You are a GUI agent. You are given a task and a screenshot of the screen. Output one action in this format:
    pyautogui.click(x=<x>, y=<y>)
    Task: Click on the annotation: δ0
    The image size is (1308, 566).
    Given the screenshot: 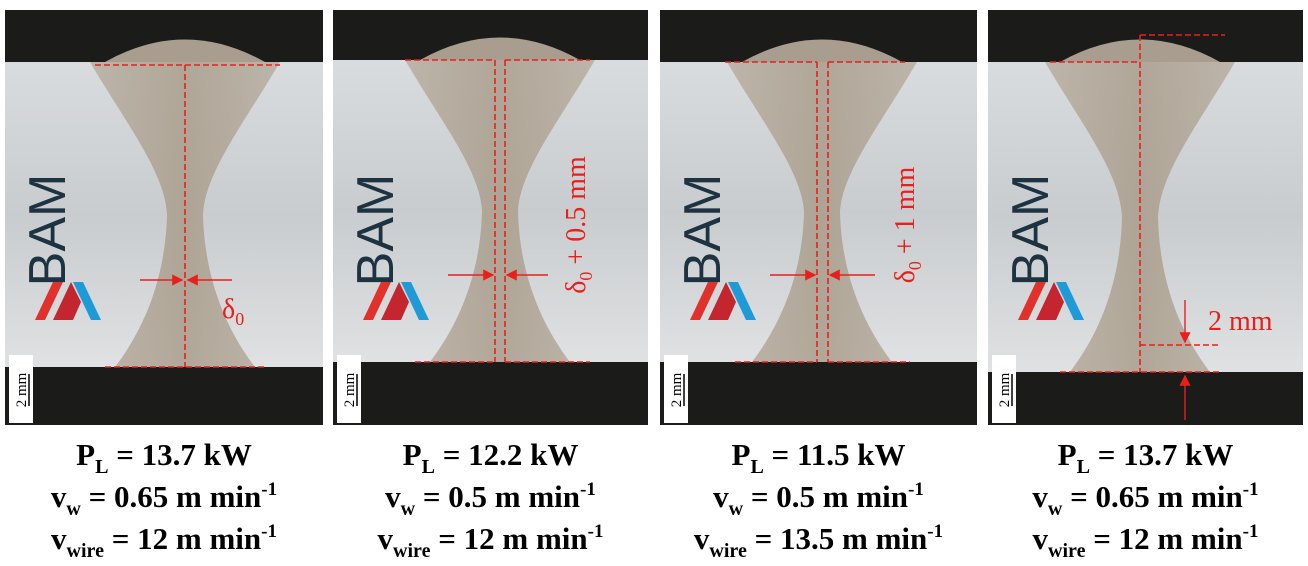 What is the action you would take?
    pyautogui.click(x=233, y=311)
    